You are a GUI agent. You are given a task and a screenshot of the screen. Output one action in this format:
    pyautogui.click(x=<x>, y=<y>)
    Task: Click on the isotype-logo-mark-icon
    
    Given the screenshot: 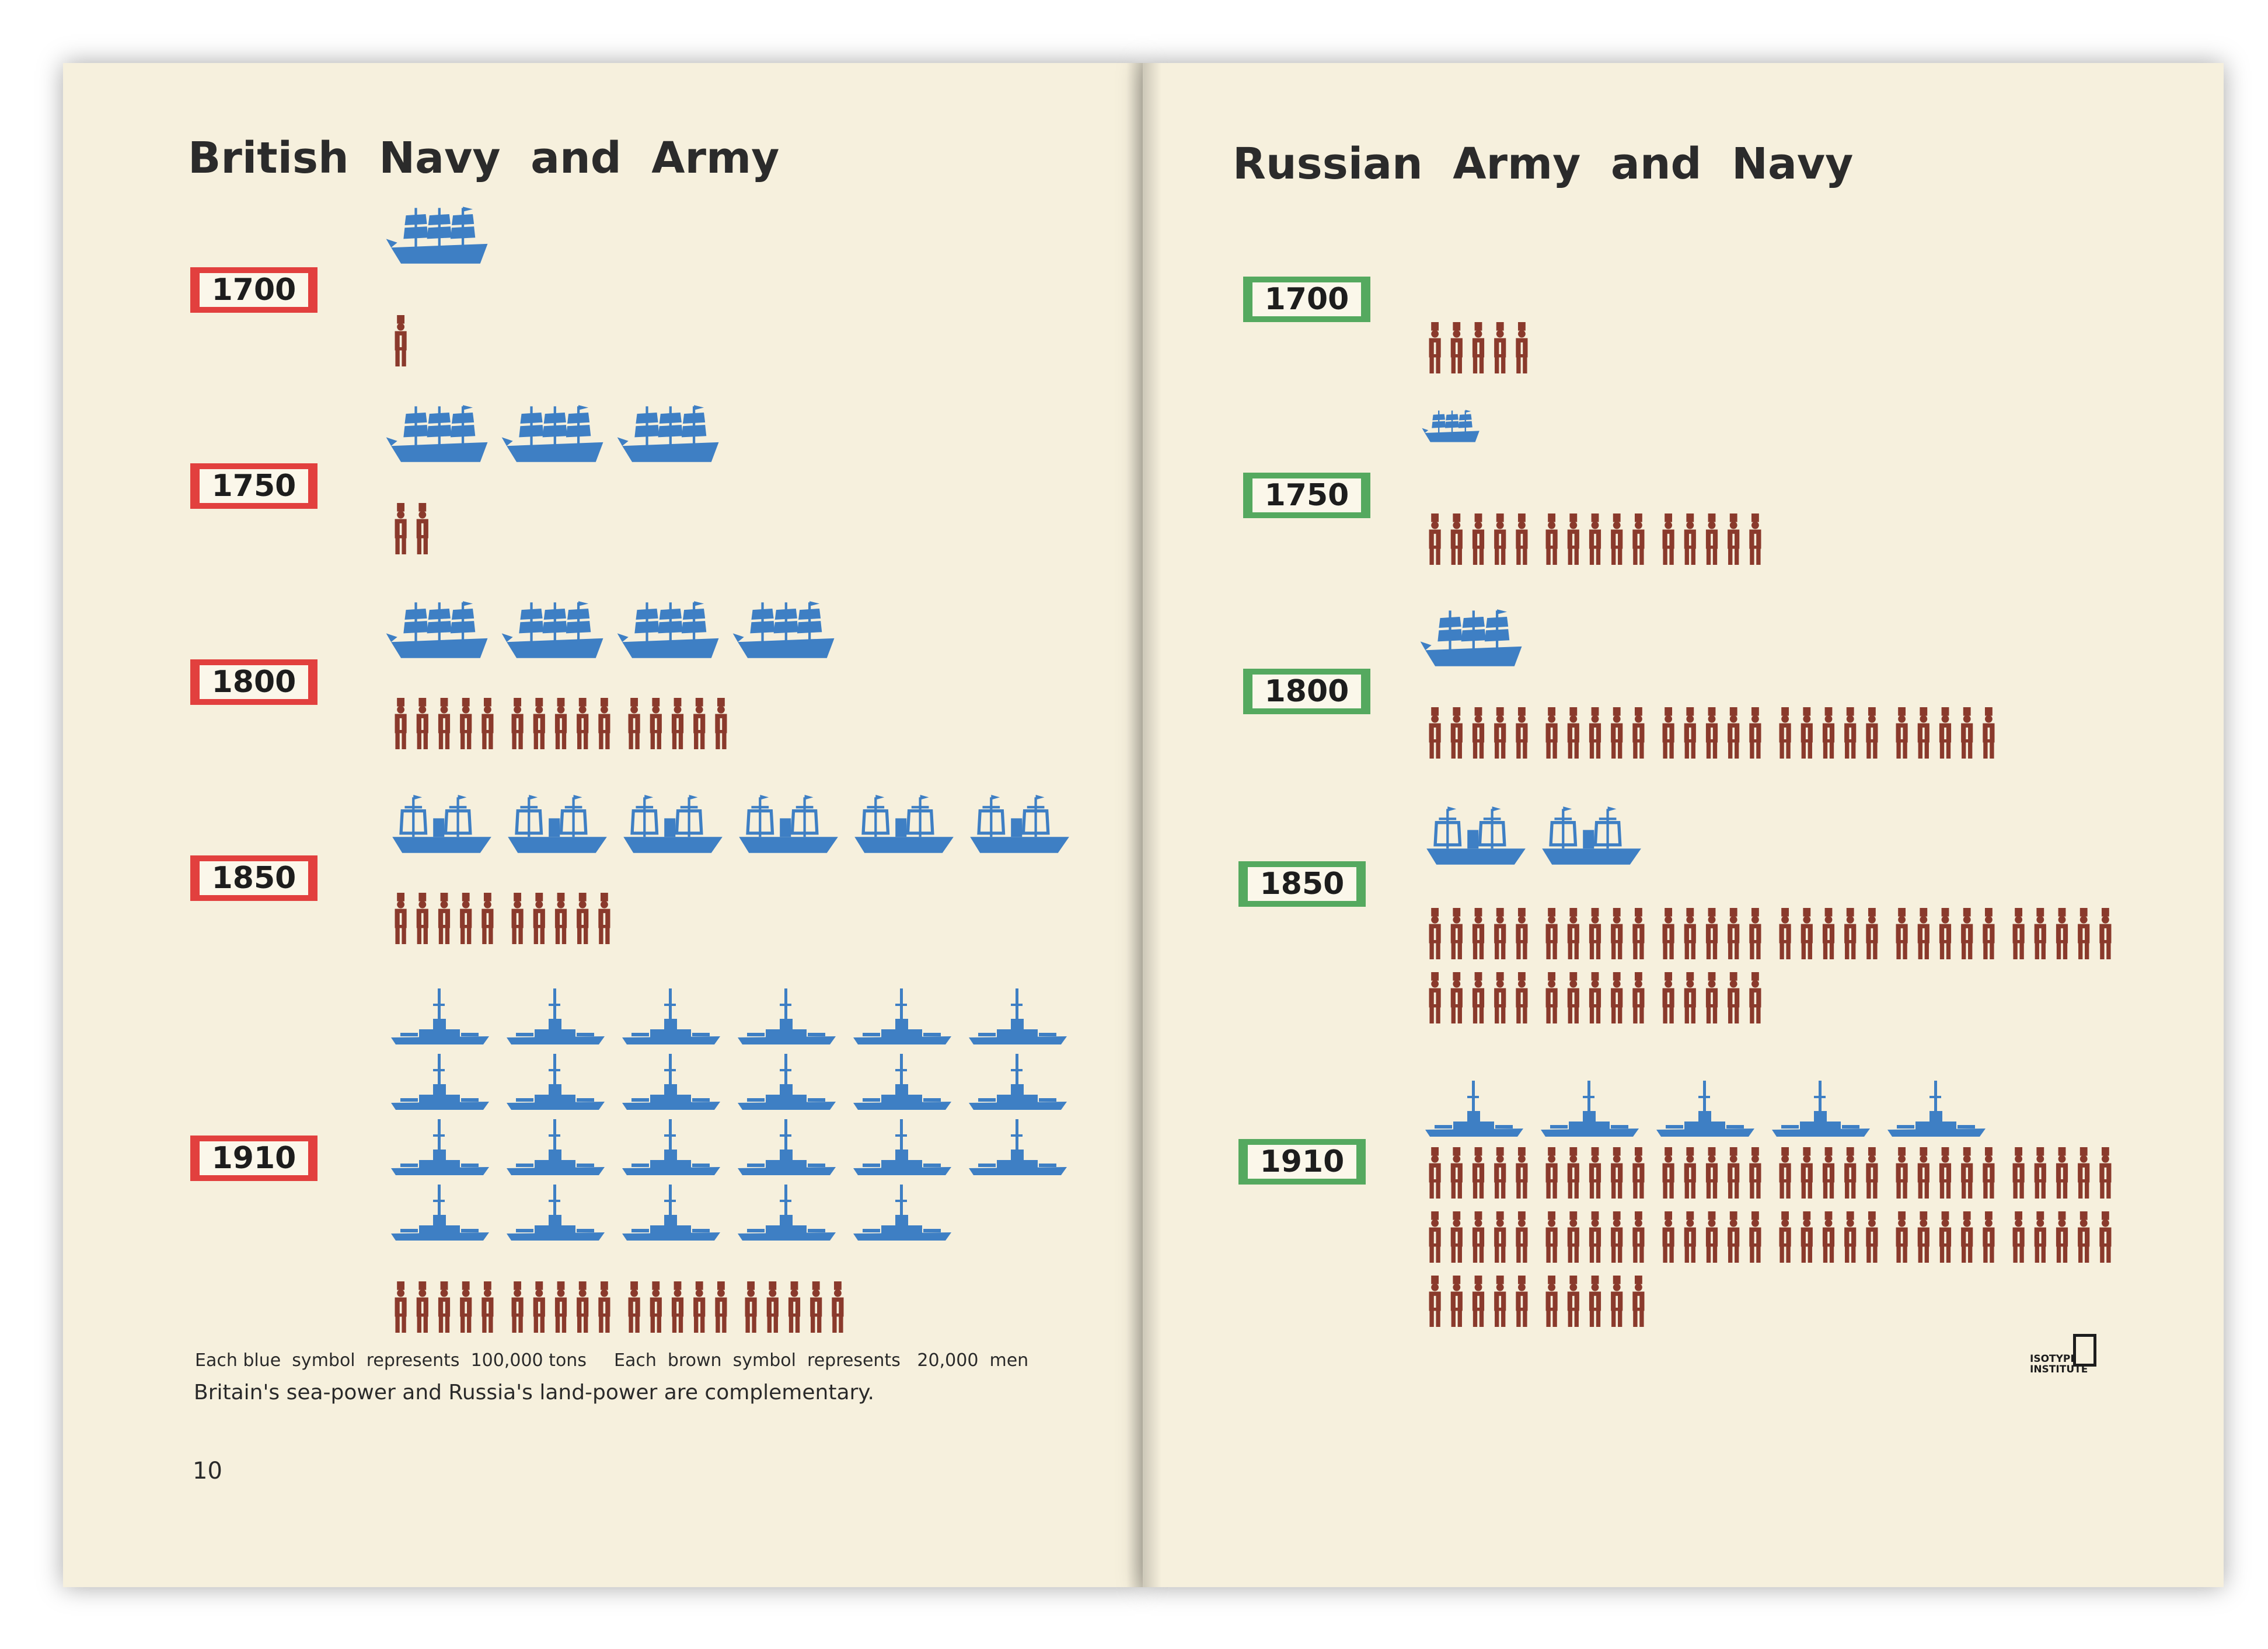 What is the action you would take?
    pyautogui.click(x=2084, y=1350)
    